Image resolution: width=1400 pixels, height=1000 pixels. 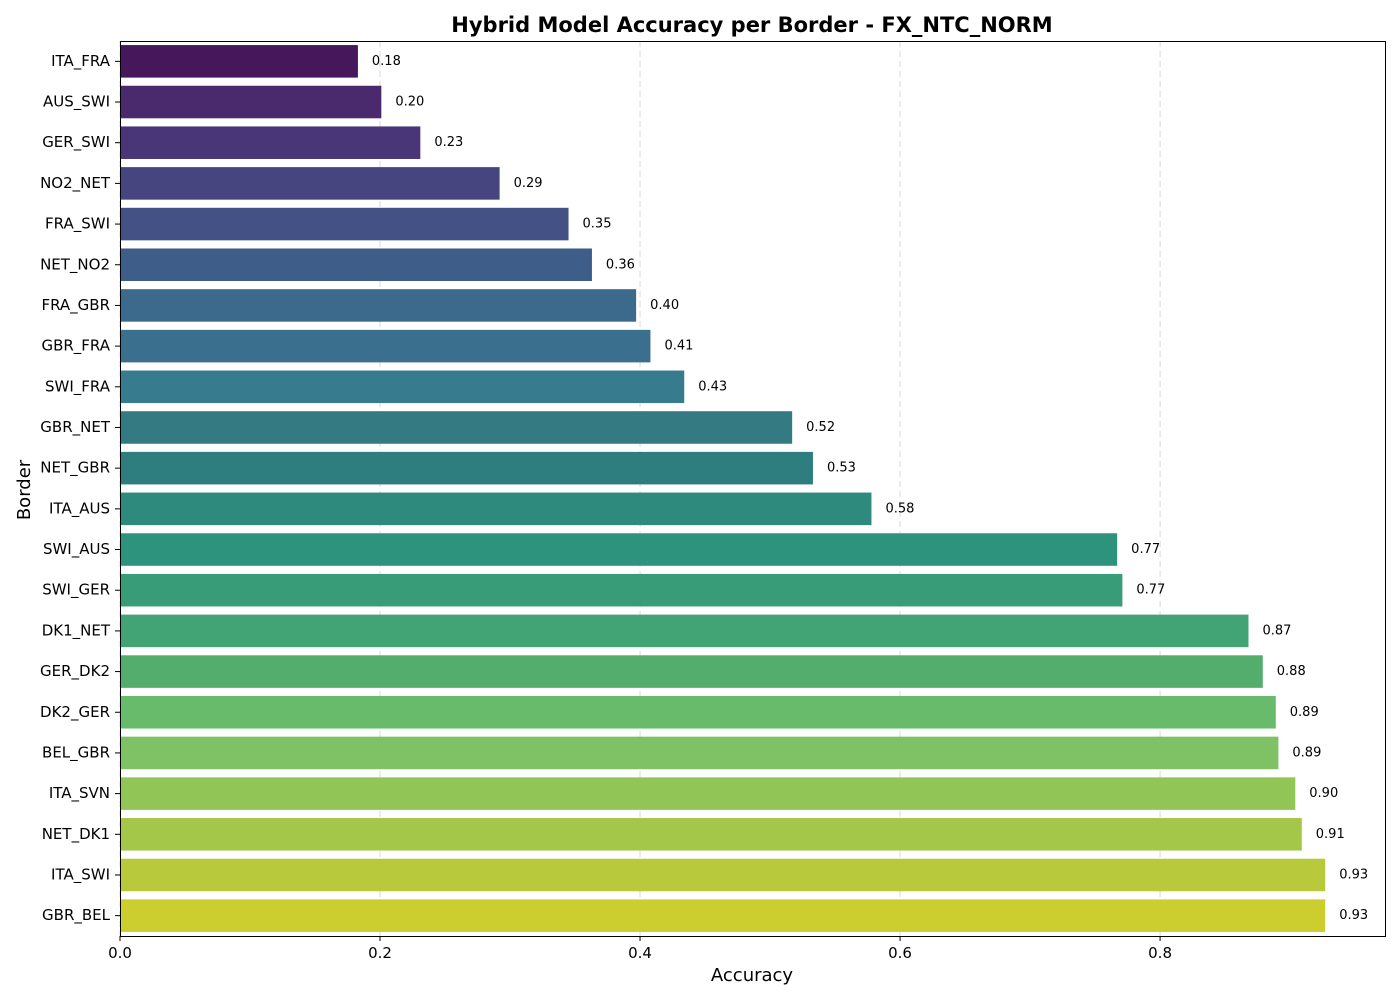 I want to click on bar-net-dk1, so click(x=711, y=834).